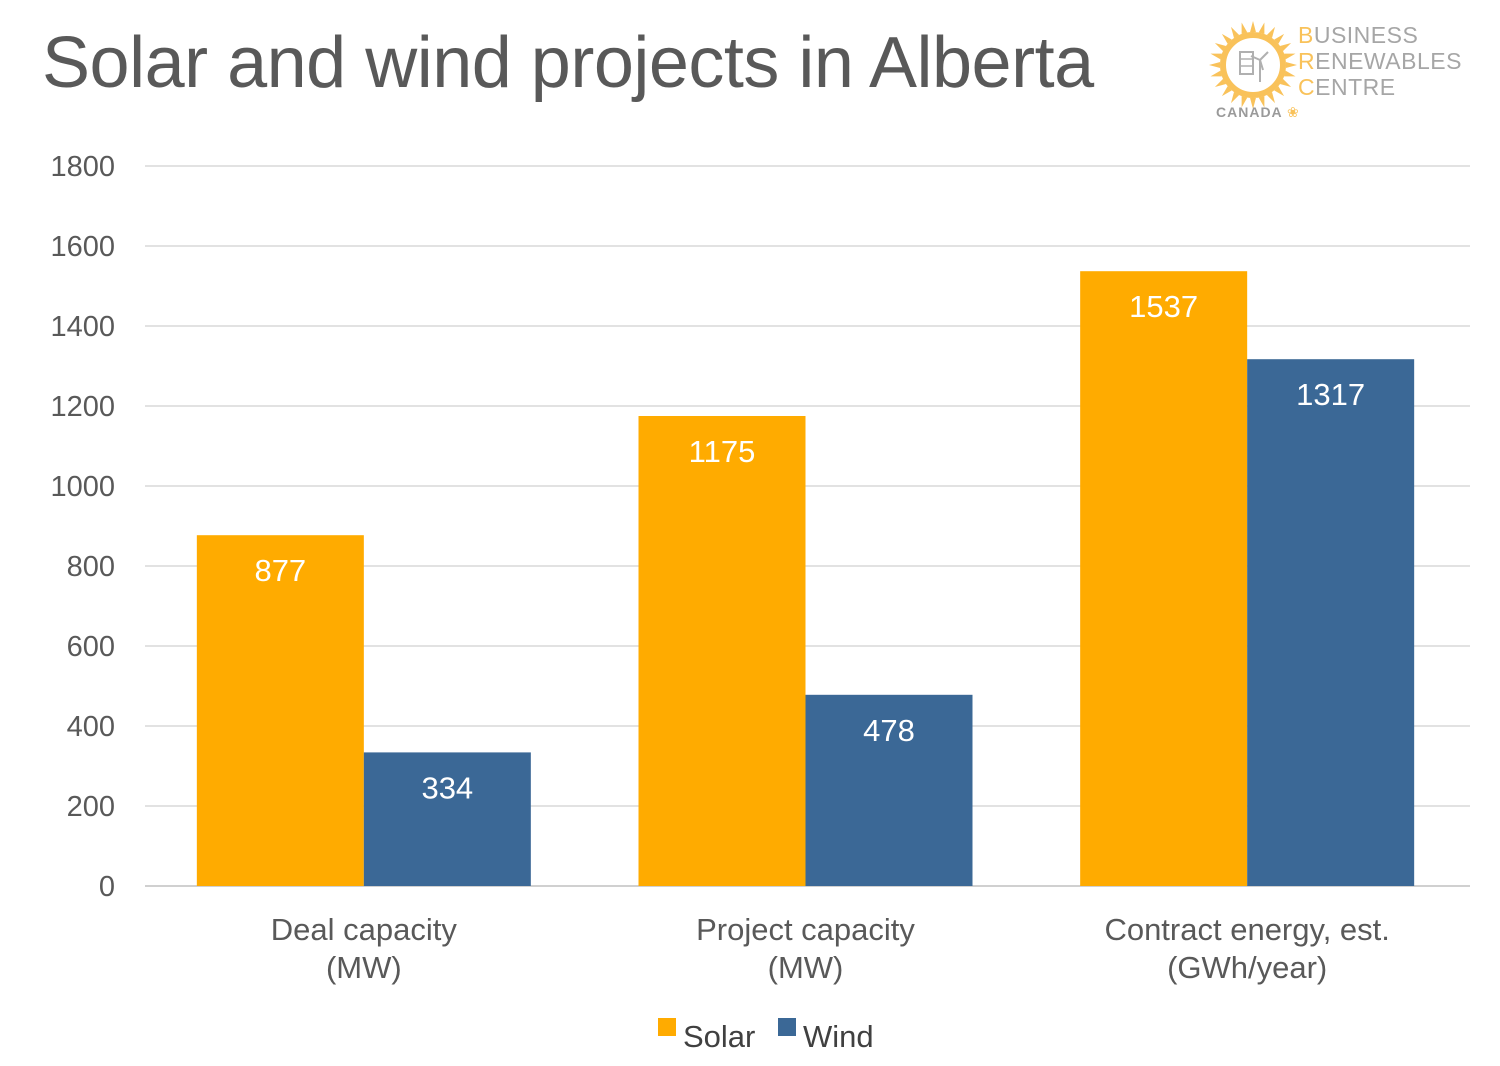 Image resolution: width=1500 pixels, height=1066 pixels. What do you see at coordinates (82, 407) in the screenshot?
I see `y-tick-label: 1200` at bounding box center [82, 407].